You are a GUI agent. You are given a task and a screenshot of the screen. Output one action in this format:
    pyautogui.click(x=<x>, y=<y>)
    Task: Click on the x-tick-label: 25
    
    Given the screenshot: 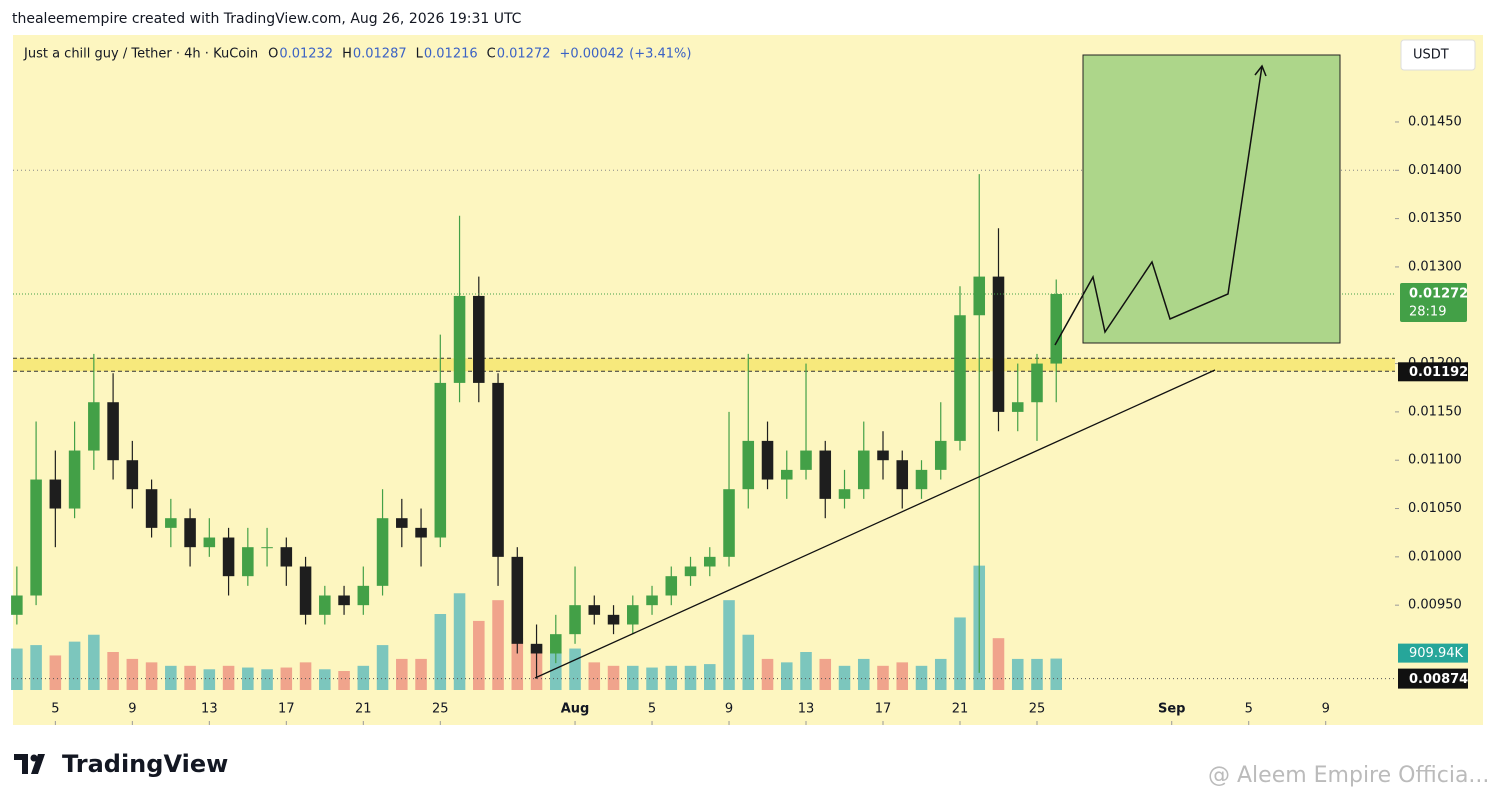 What is the action you would take?
    pyautogui.click(x=440, y=709)
    